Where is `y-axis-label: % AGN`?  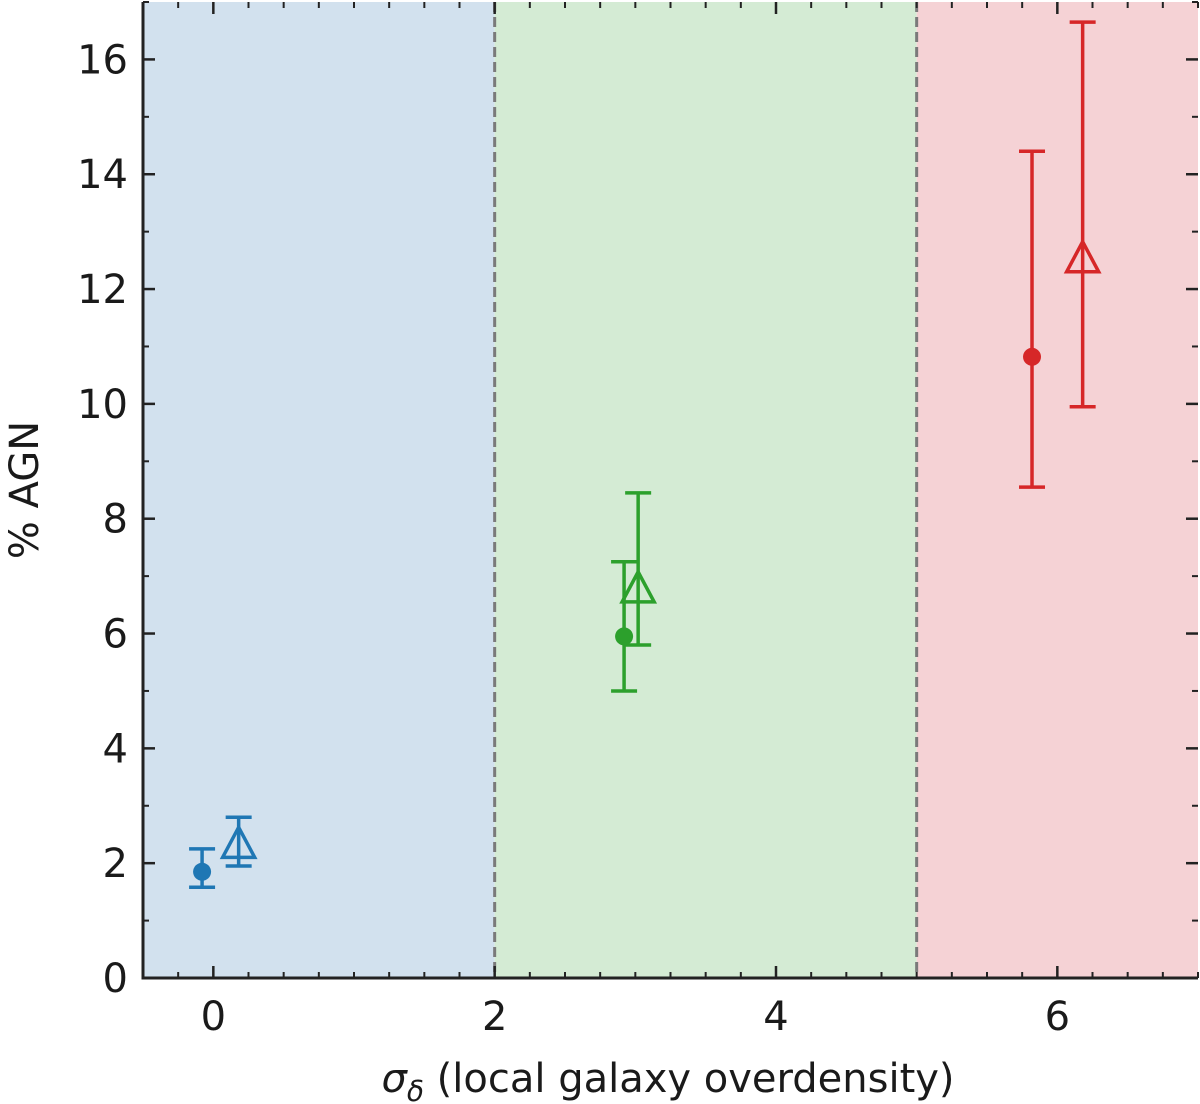 y-axis-label: % AGN is located at coordinates (25, 490).